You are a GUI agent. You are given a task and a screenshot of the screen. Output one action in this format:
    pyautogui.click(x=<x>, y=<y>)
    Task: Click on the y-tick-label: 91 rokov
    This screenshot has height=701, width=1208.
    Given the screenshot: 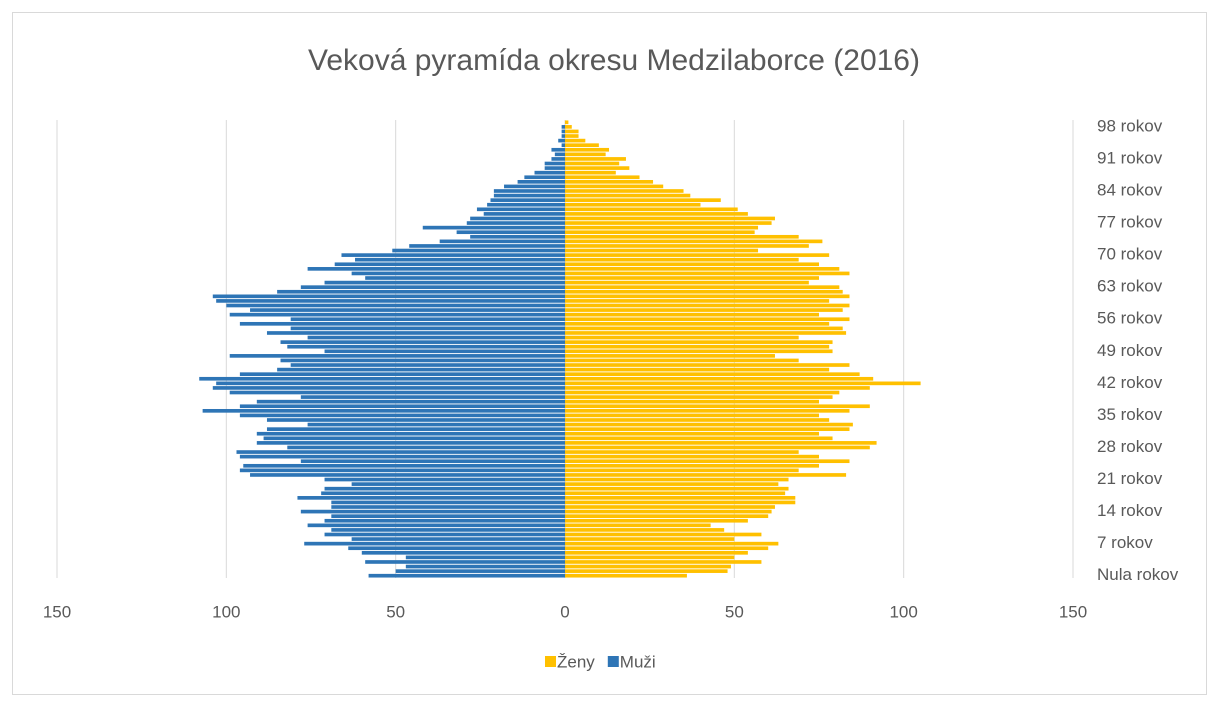 What is the action you would take?
    pyautogui.click(x=1130, y=157)
    